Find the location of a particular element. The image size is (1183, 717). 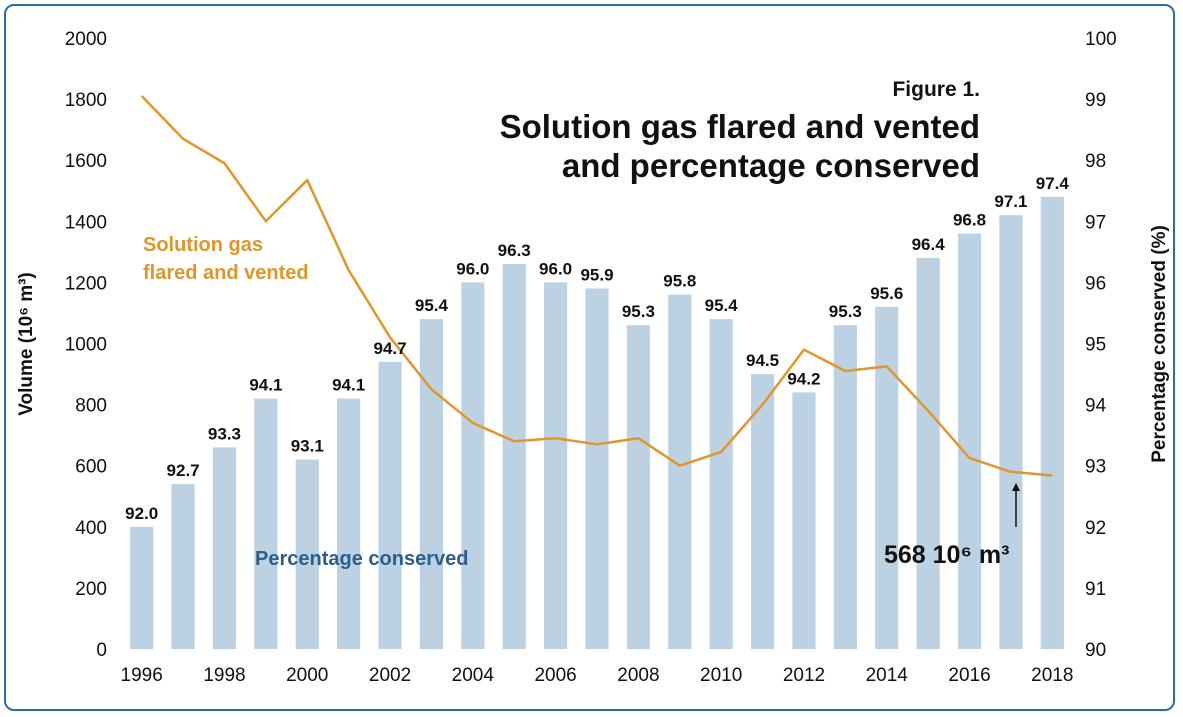

x-tick-2010: 2010 is located at coordinates (721, 675).